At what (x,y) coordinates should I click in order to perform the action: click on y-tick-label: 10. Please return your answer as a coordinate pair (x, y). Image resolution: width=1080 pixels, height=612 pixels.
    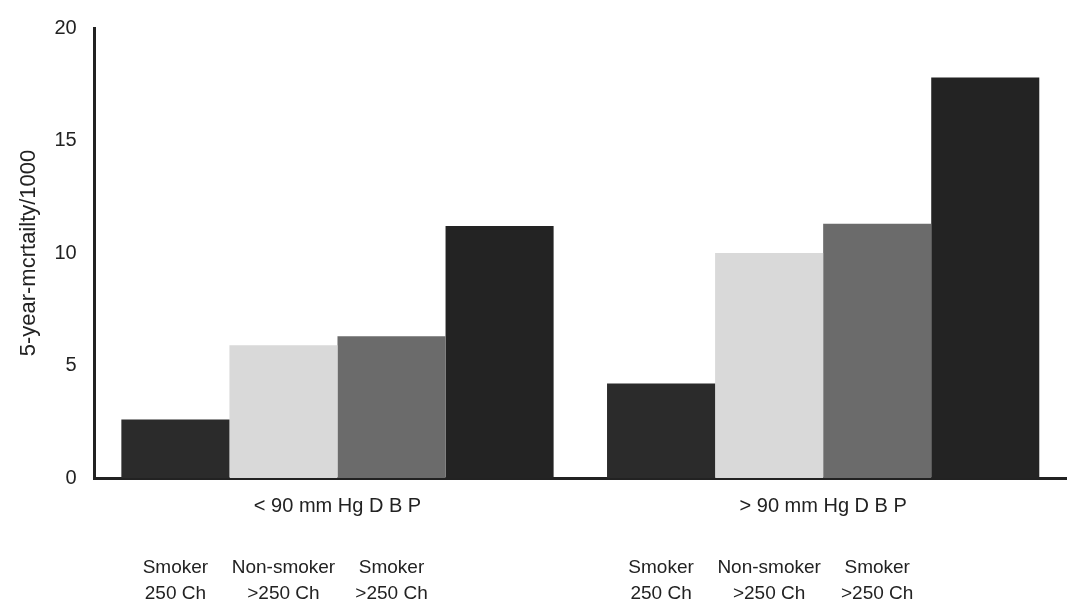
    Looking at the image, I should click on (65, 251).